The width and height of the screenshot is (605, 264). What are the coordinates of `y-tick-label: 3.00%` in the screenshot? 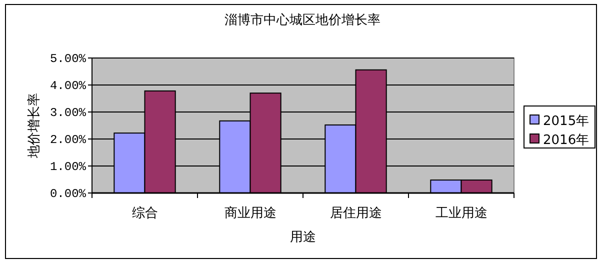 It's located at (68, 113).